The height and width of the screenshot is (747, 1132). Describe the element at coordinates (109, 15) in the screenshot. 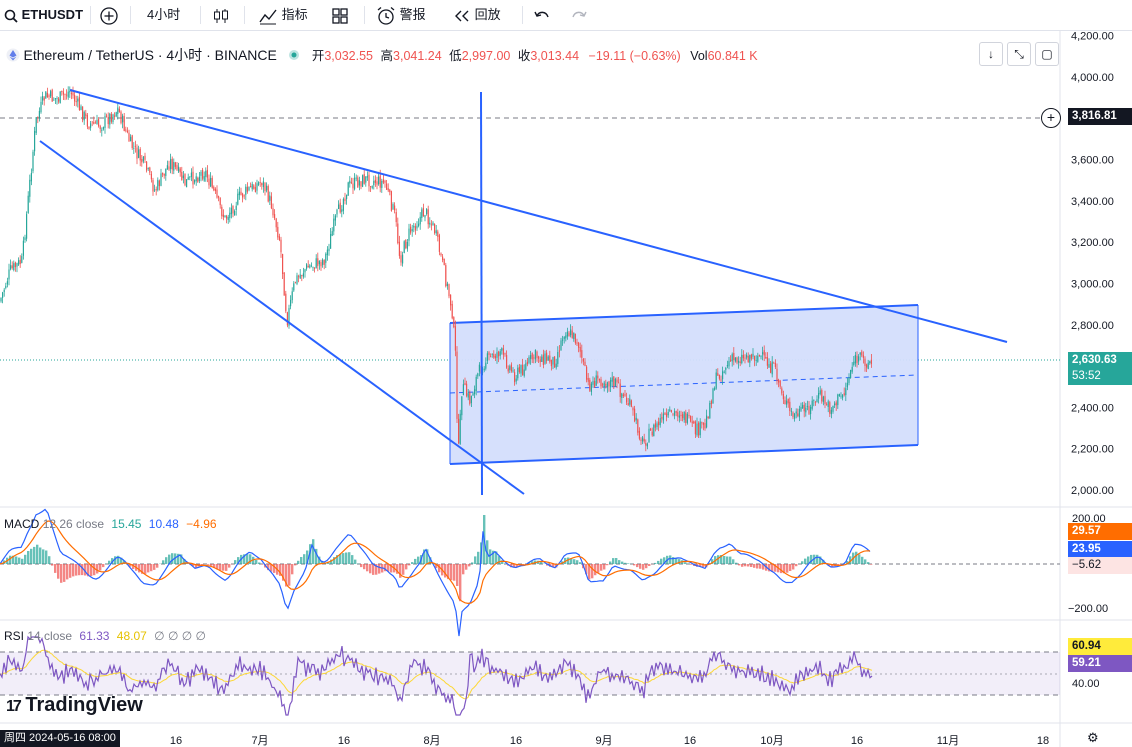

I see `compare-button` at that location.